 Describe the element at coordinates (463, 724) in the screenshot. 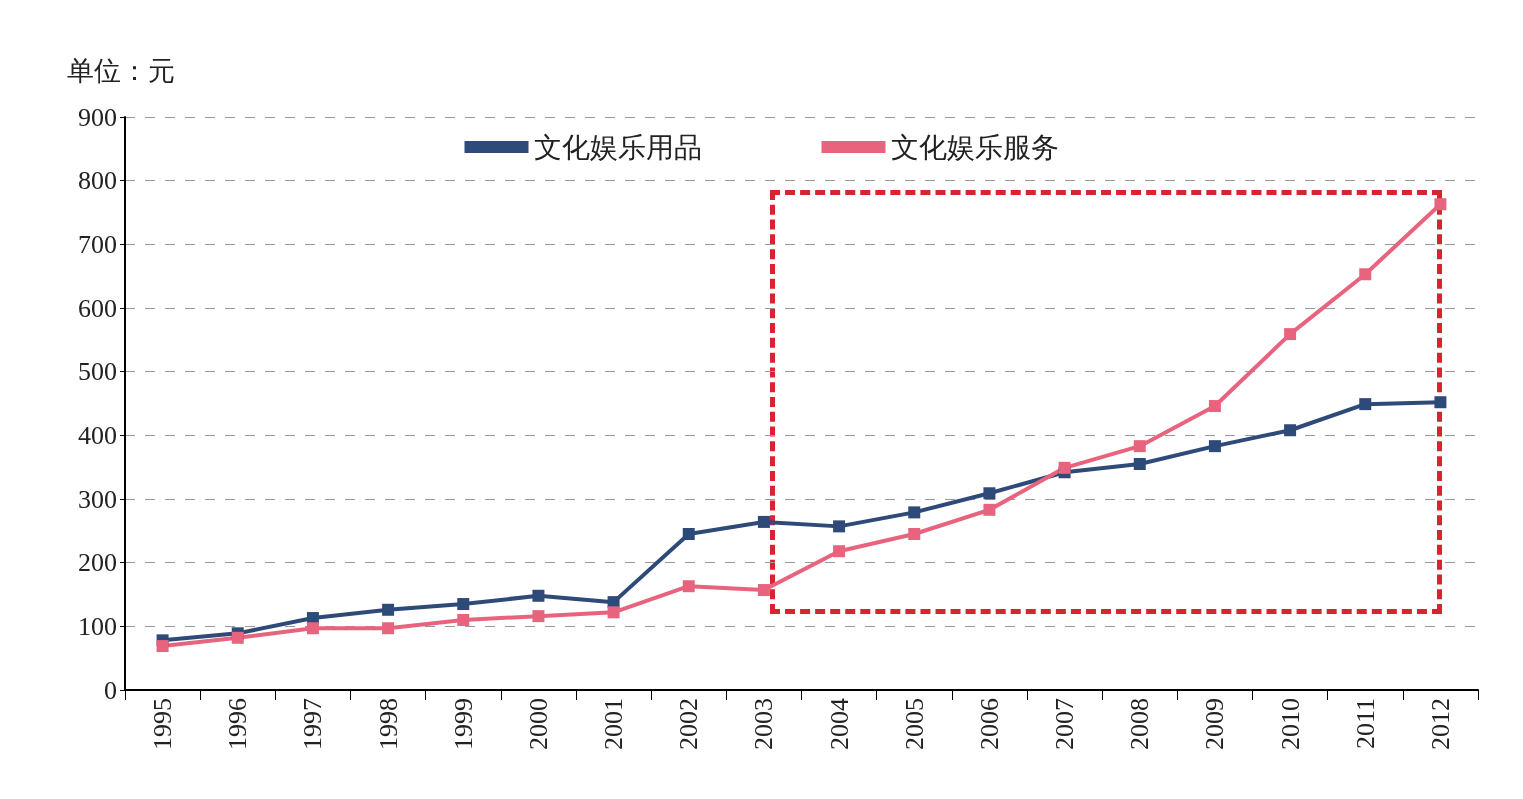

I see `x-tick-label: 1999` at that location.